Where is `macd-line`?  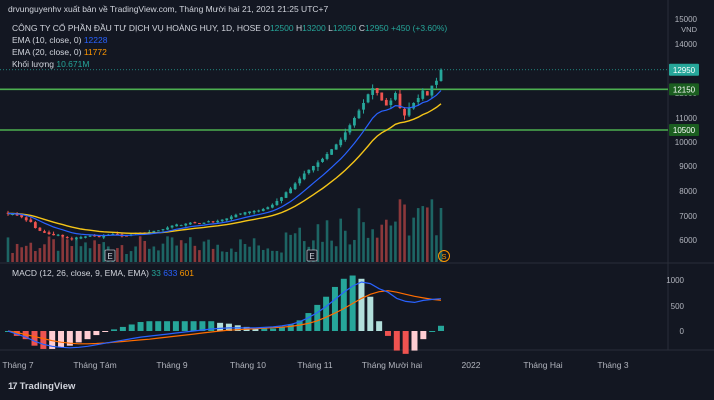 macd-line is located at coordinates (224, 315).